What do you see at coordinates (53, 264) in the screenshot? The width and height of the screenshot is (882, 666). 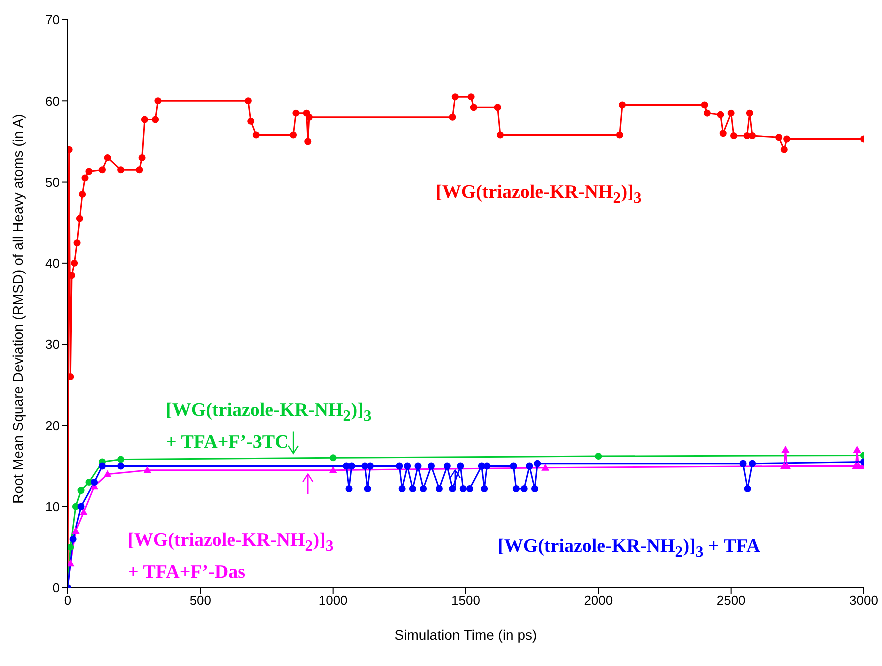 I see `y-tick-label: 40` at bounding box center [53, 264].